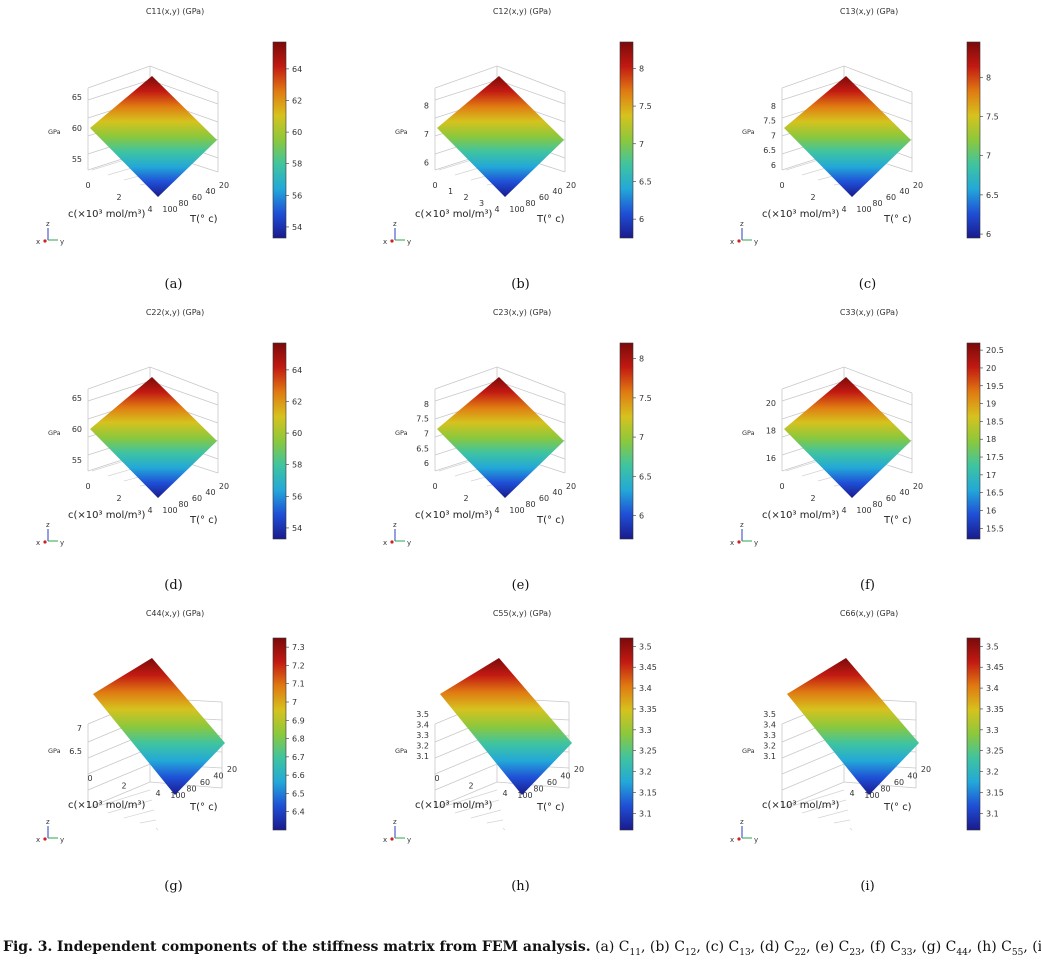 This screenshot has height=970, width=1041. What do you see at coordinates (620, 948) in the screenshot?
I see `caption-item: (a) C11,` at bounding box center [620, 948].